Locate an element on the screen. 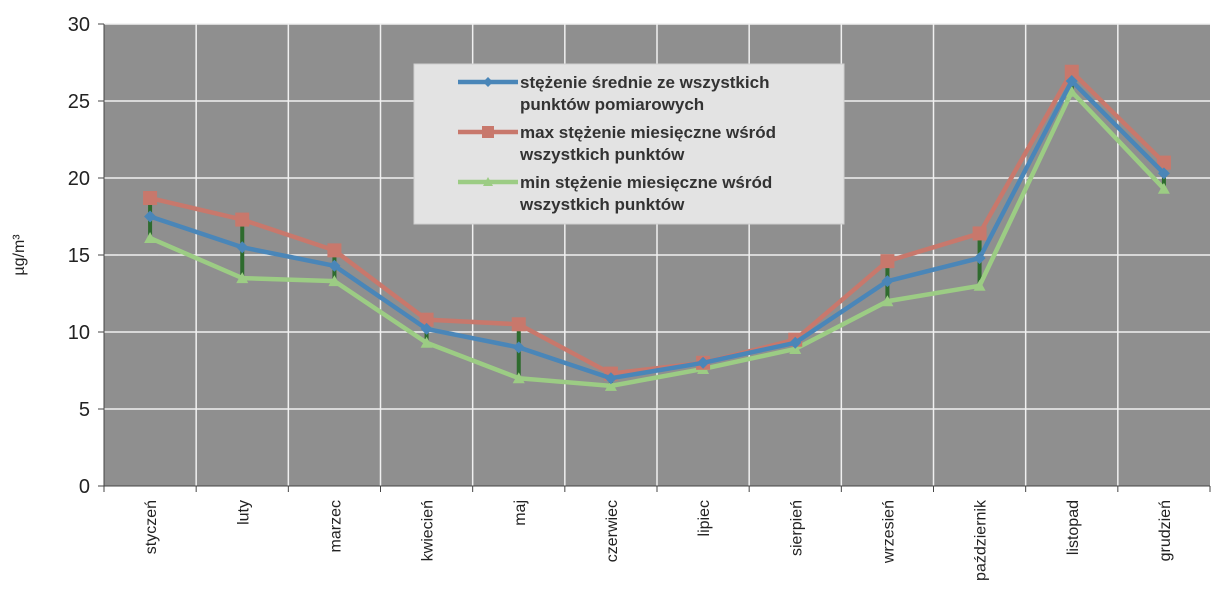  legend-label: min stężenie miesięczne wśród is located at coordinates (646, 182).